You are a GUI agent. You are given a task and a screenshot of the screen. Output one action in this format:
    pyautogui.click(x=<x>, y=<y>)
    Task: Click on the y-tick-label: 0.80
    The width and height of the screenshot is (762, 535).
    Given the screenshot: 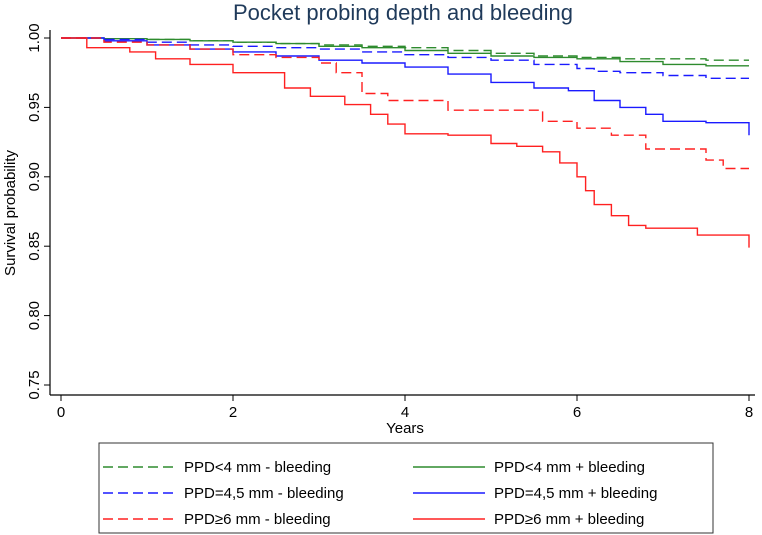 What is the action you would take?
    pyautogui.click(x=34, y=315)
    